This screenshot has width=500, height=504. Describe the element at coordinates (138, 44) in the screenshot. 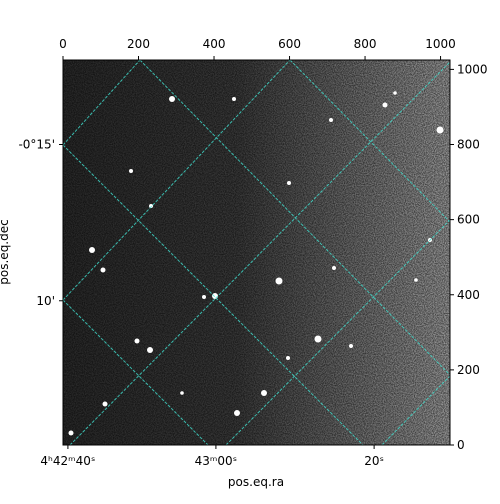

I see `top-tick-label: 200` at that location.